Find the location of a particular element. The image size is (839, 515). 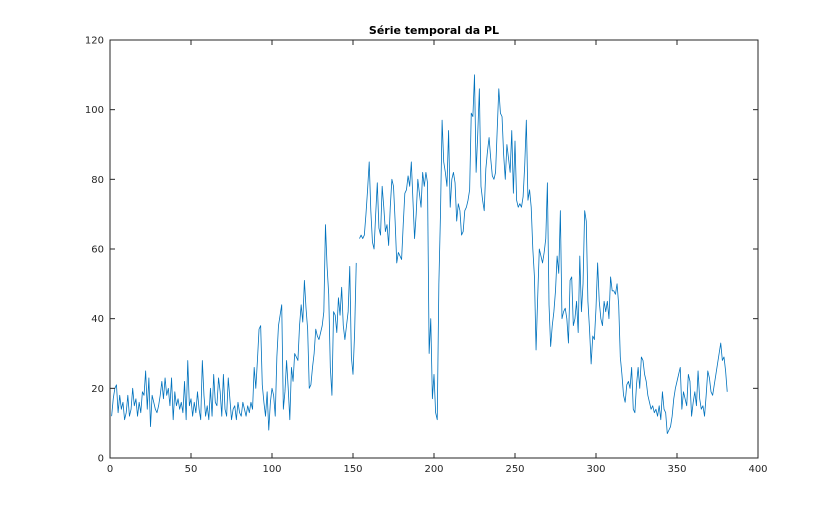

y-tick-label: 80 is located at coordinates (97, 180).